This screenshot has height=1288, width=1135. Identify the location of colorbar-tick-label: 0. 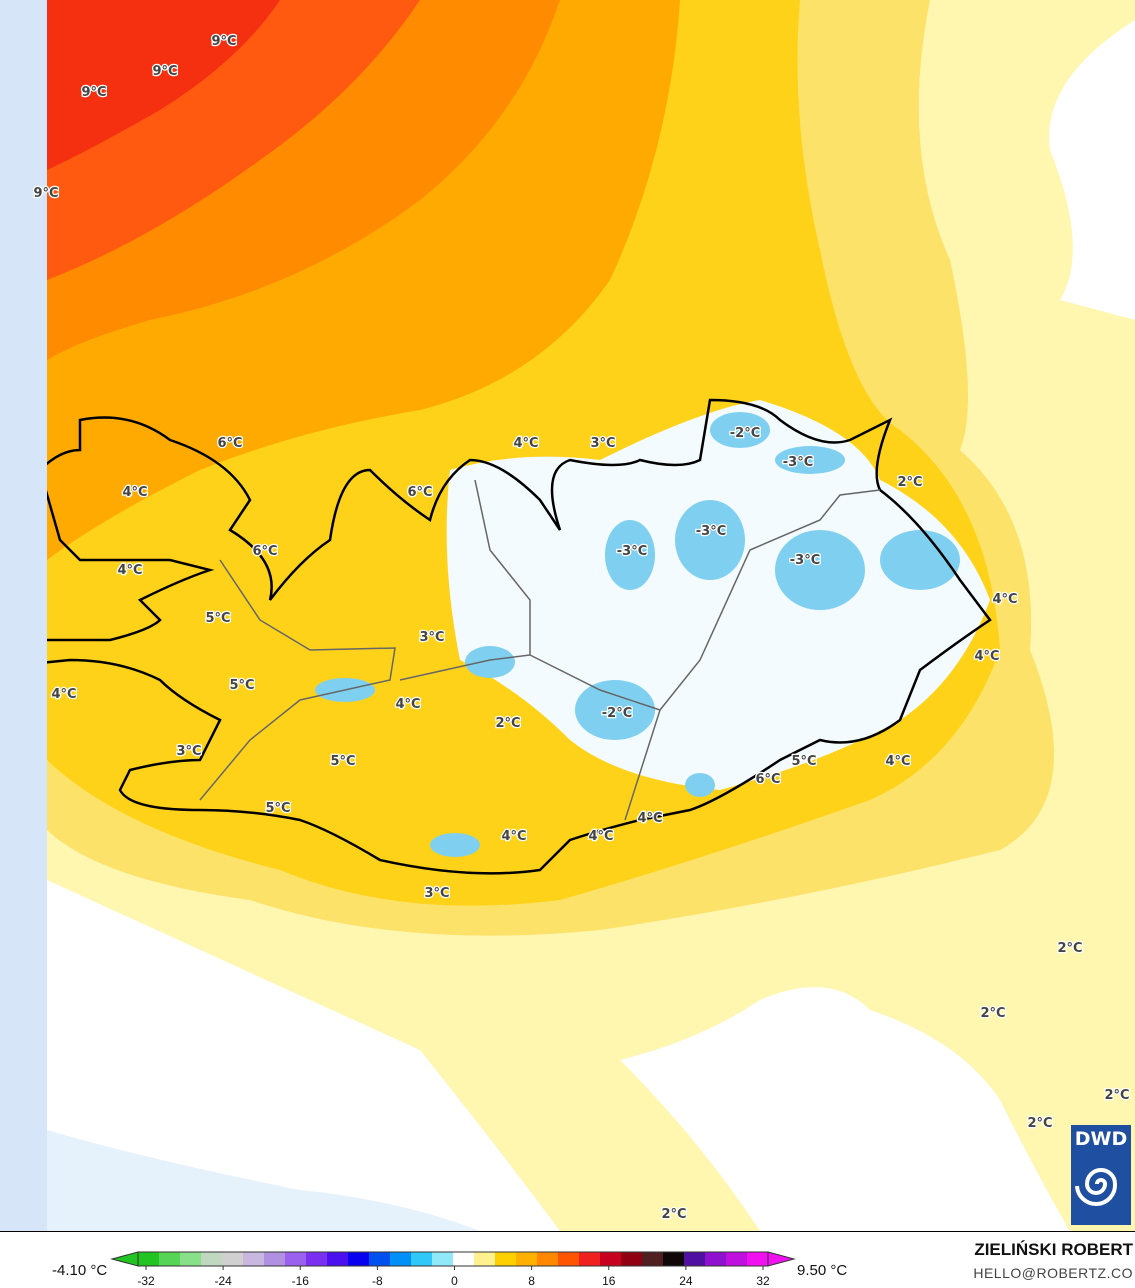
(454, 1281).